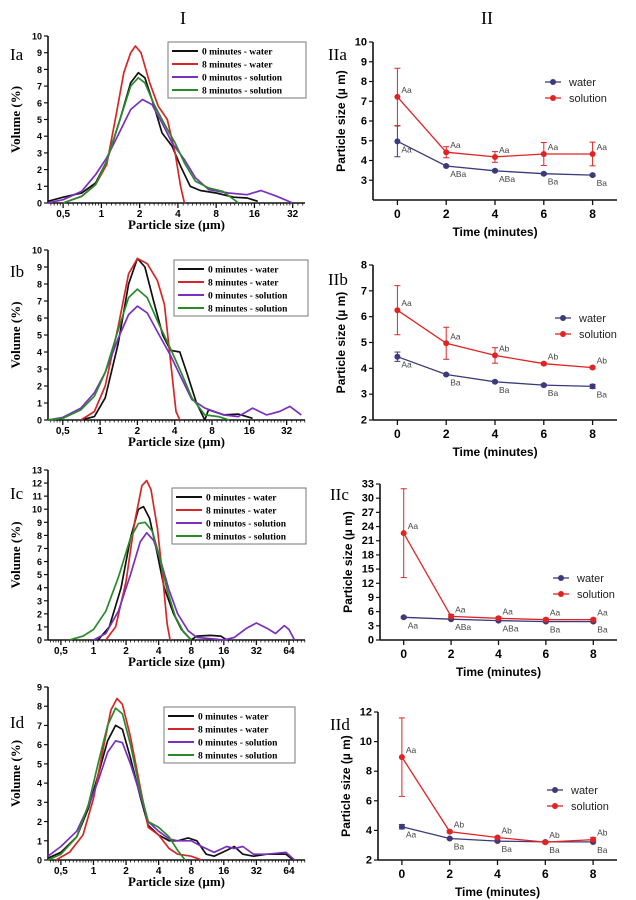 The image size is (636, 900). What do you see at coordinates (494, 232) in the screenshot?
I see `x-axis-label: Time (minutes)` at bounding box center [494, 232].